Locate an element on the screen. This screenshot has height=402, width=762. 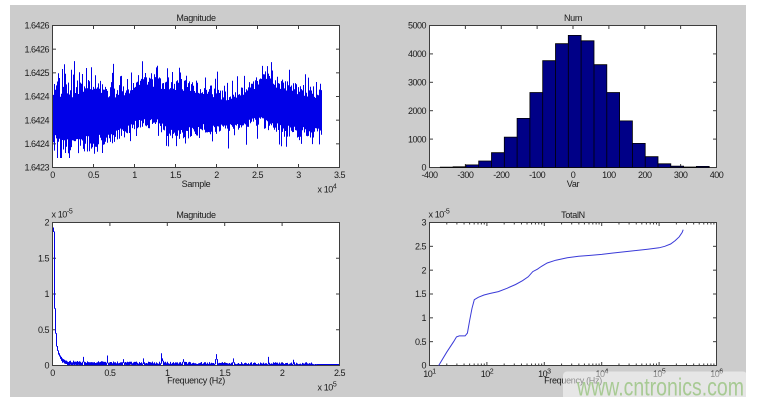
svg-text: 5000 is located at coordinates (417, 26).